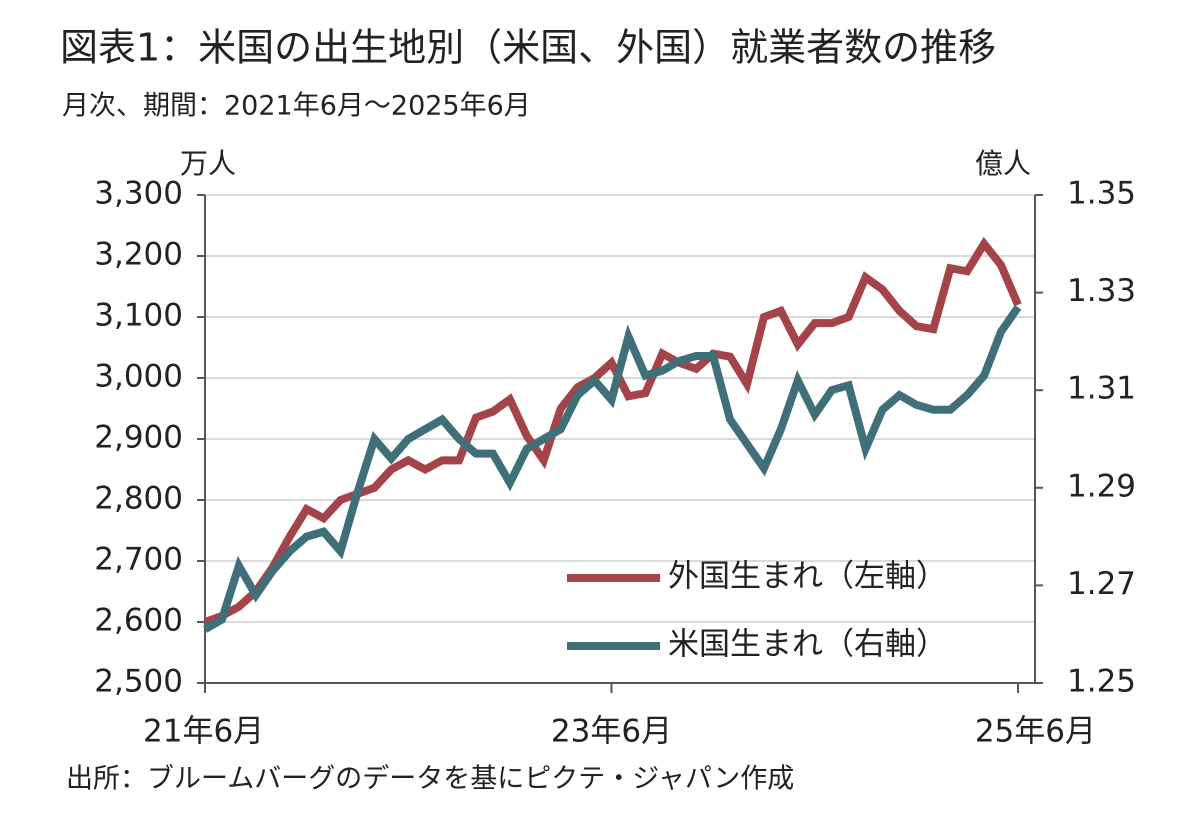 The height and width of the screenshot is (822, 1182). Describe the element at coordinates (203, 732) in the screenshot. I see `x-tick-label: 21年6月` at that location.